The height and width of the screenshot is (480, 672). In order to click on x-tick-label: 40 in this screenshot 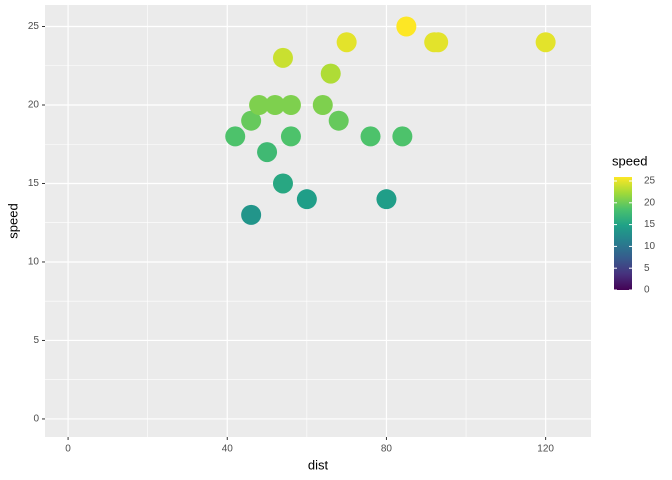, I will do `click(228, 449)`.